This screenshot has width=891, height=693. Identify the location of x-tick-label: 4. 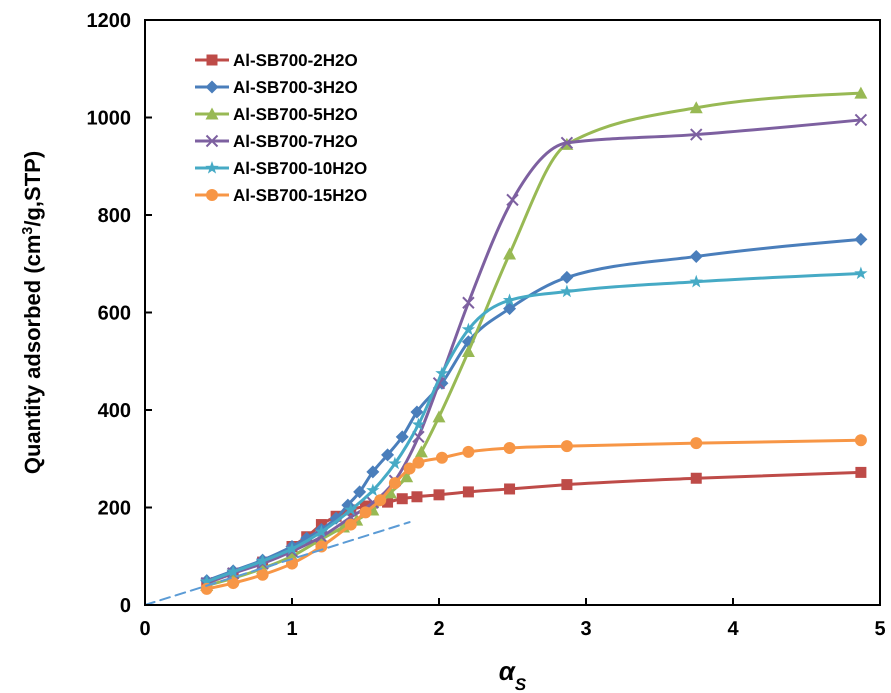
(733, 629).